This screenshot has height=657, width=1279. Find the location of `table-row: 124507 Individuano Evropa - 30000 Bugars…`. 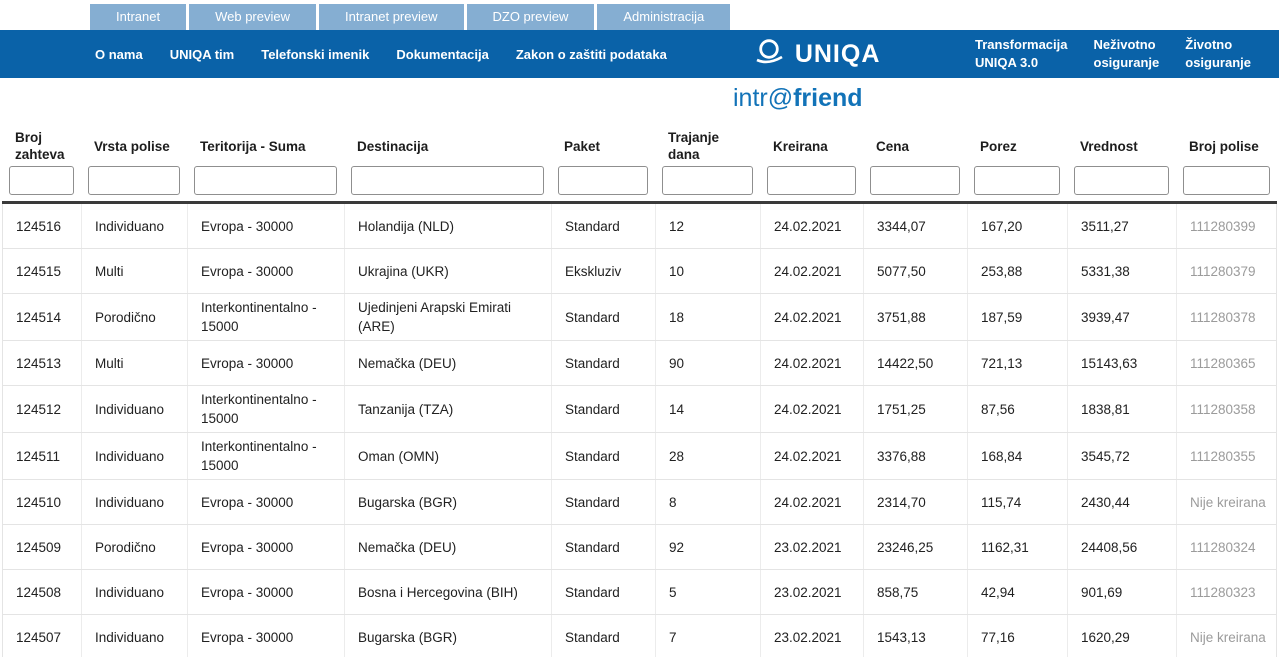

table-row: 124507 Individuano Evropa - 30000 Bugars… is located at coordinates (639, 636).